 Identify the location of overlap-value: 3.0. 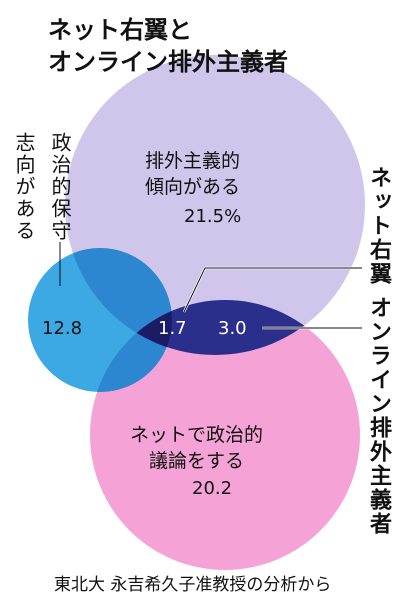
(232, 328).